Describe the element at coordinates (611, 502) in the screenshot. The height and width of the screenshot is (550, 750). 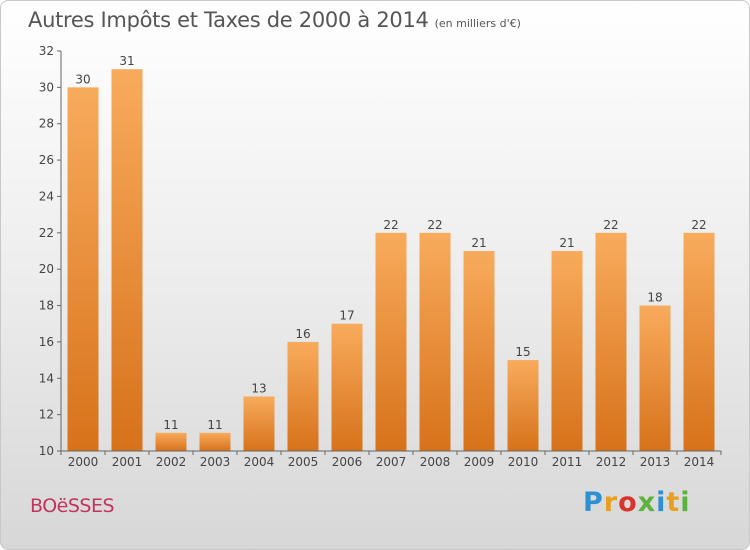
I see `logo-letter: r` at that location.